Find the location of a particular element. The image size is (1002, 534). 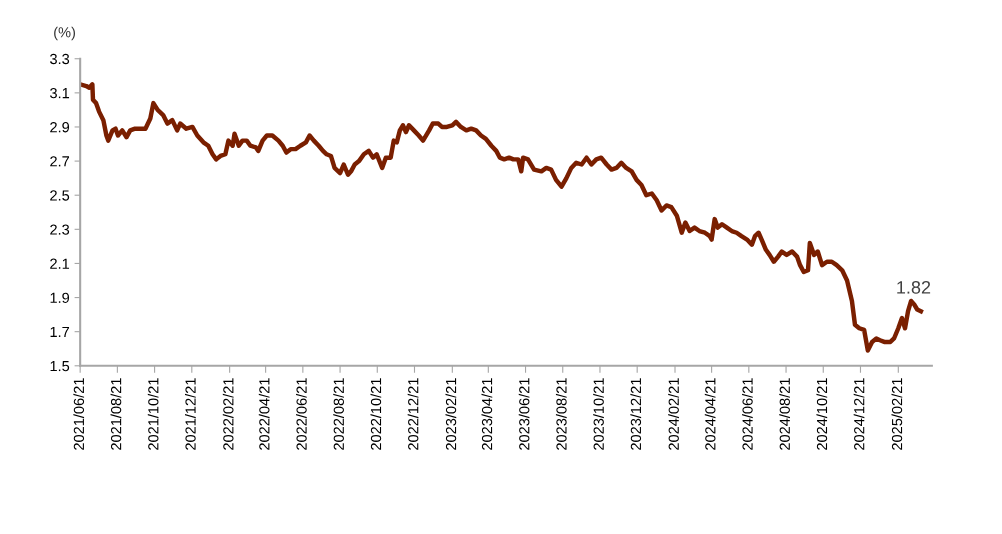

x-tick-label: 2023/04/21 is located at coordinates (487, 414).